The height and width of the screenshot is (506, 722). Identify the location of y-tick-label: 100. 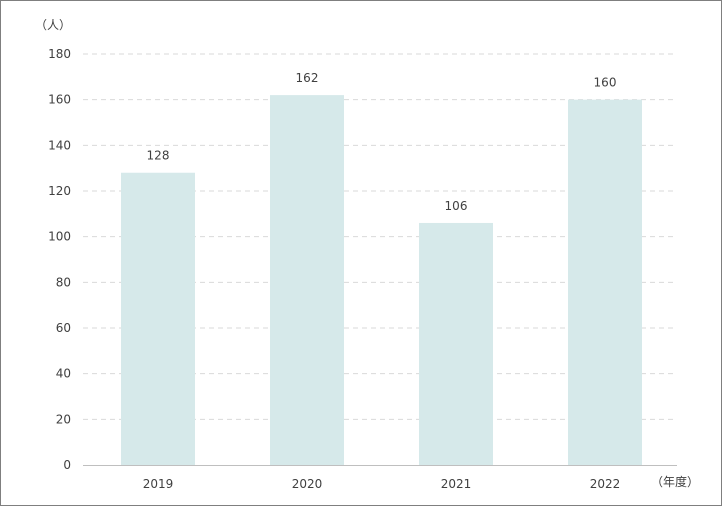
(59, 237).